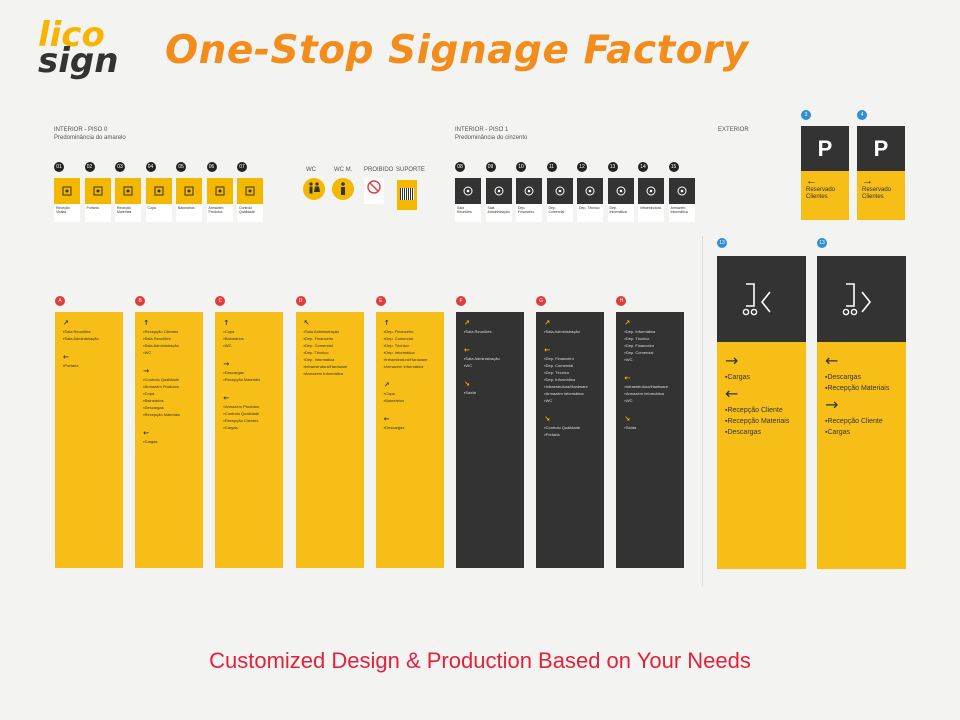 The width and height of the screenshot is (960, 720). I want to click on destination-label: Dep. Financeiro, so click(410, 331).